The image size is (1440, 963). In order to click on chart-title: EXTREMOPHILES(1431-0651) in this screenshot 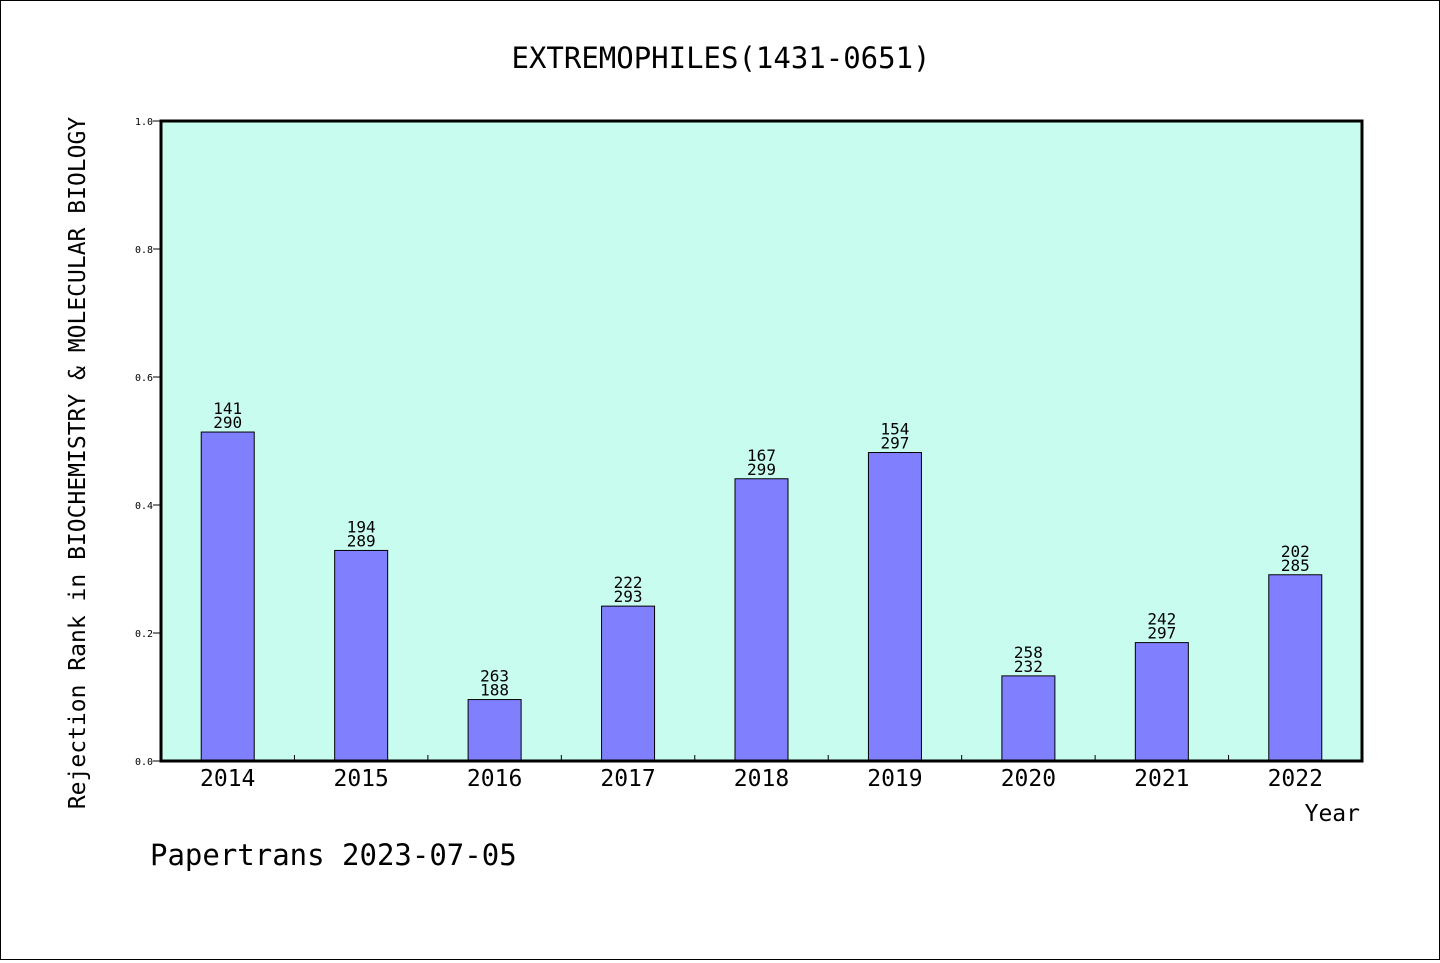, I will do `click(720, 58)`.